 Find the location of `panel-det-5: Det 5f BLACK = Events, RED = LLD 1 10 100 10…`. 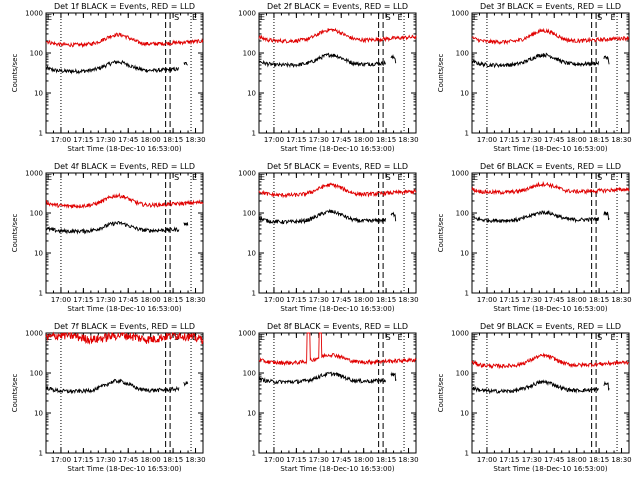

panel-det-5: Det 5f BLACK = Events, RED = LLD 1 10 100 10… is located at coordinates (328, 237).